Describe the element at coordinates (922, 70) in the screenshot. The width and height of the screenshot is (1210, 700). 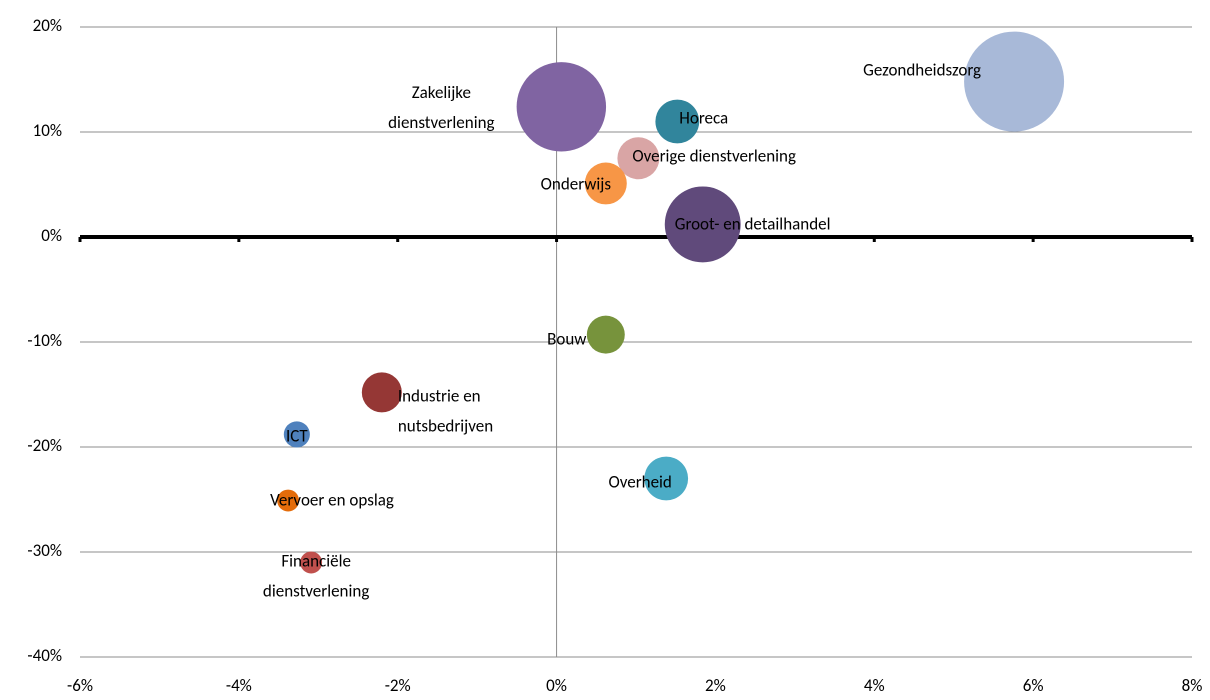
I see `bubble-label: Gezondheidszorg` at that location.